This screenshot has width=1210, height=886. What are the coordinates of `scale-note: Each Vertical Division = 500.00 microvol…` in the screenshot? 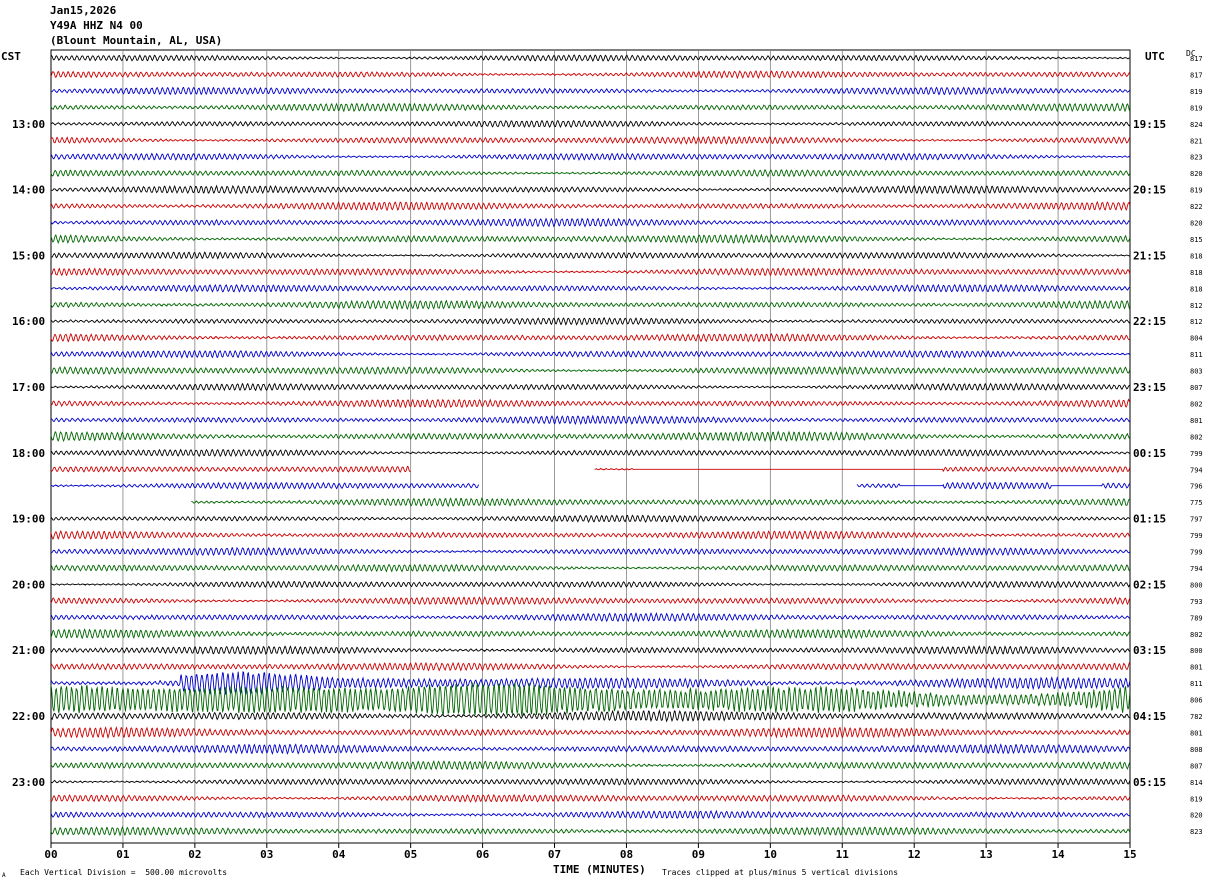 It's located at (124, 872).